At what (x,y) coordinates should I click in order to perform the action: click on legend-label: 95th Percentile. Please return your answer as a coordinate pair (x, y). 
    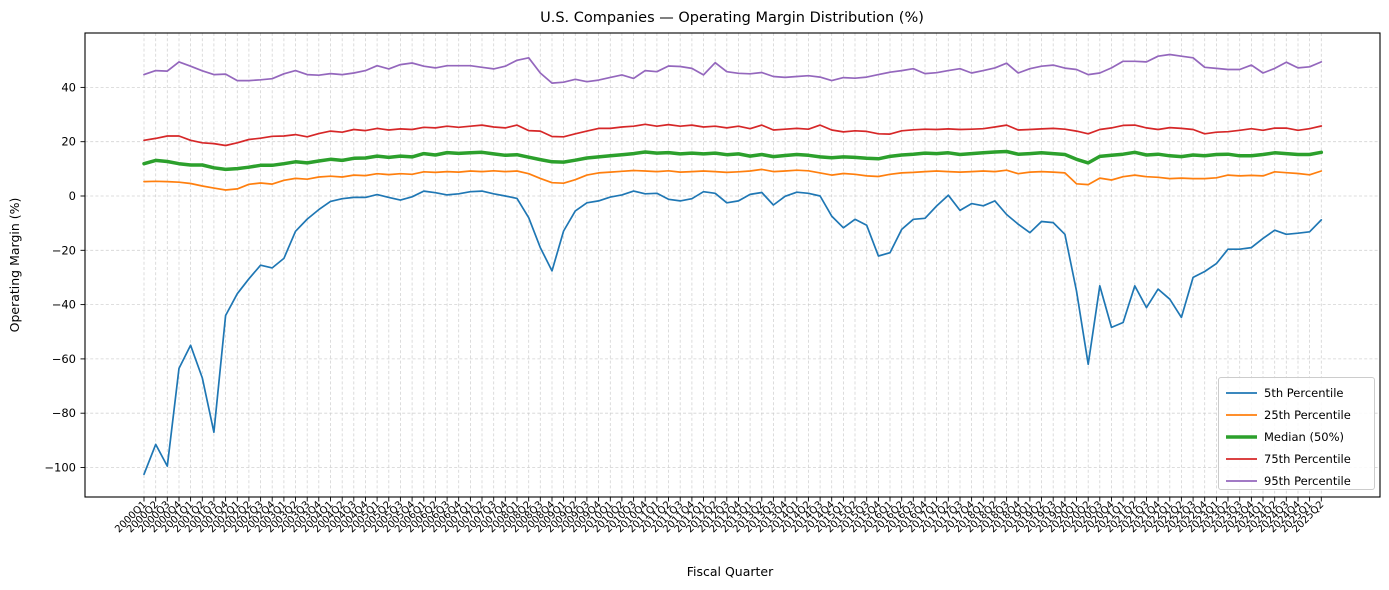
    Looking at the image, I should click on (1307, 481).